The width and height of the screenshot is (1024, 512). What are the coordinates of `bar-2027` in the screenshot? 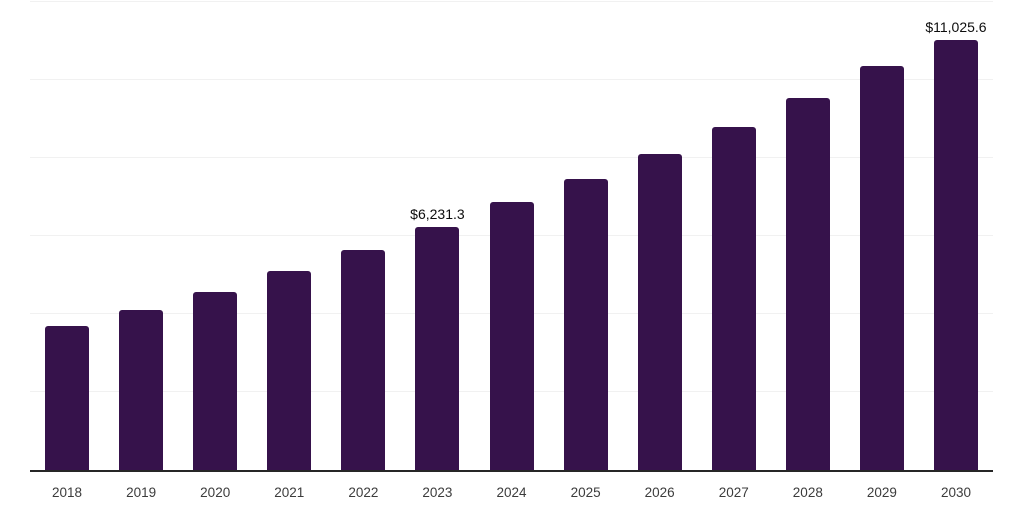 It's located at (733, 298).